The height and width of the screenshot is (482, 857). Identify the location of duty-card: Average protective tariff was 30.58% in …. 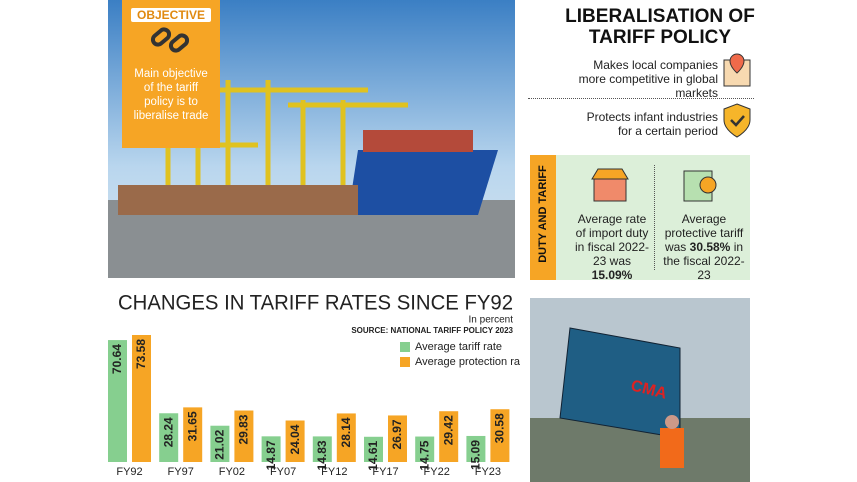
(704, 247).